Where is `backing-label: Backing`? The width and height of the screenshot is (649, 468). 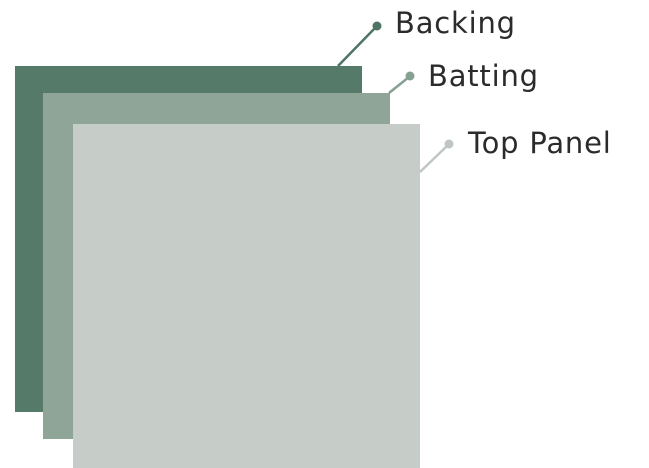 backing-label: Backing is located at coordinates (455, 23).